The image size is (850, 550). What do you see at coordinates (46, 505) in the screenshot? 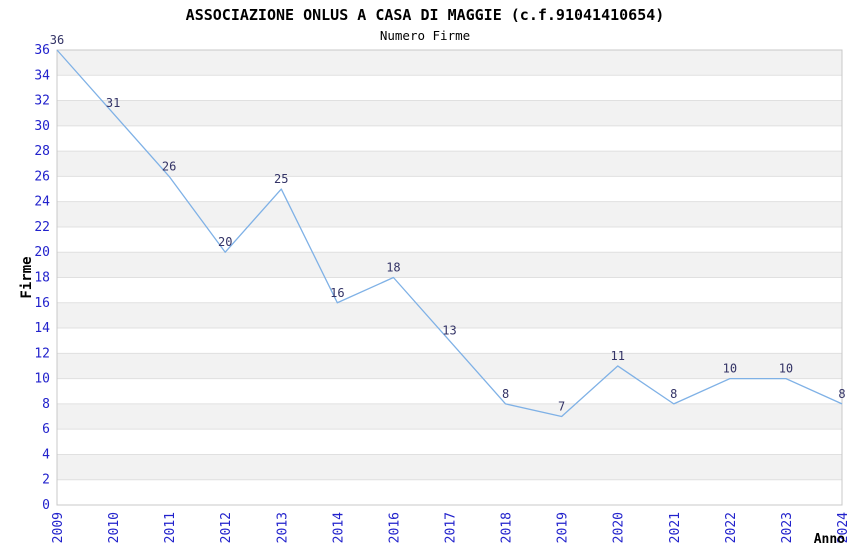
I see `y-axis-tick-label: 0` at bounding box center [46, 505].